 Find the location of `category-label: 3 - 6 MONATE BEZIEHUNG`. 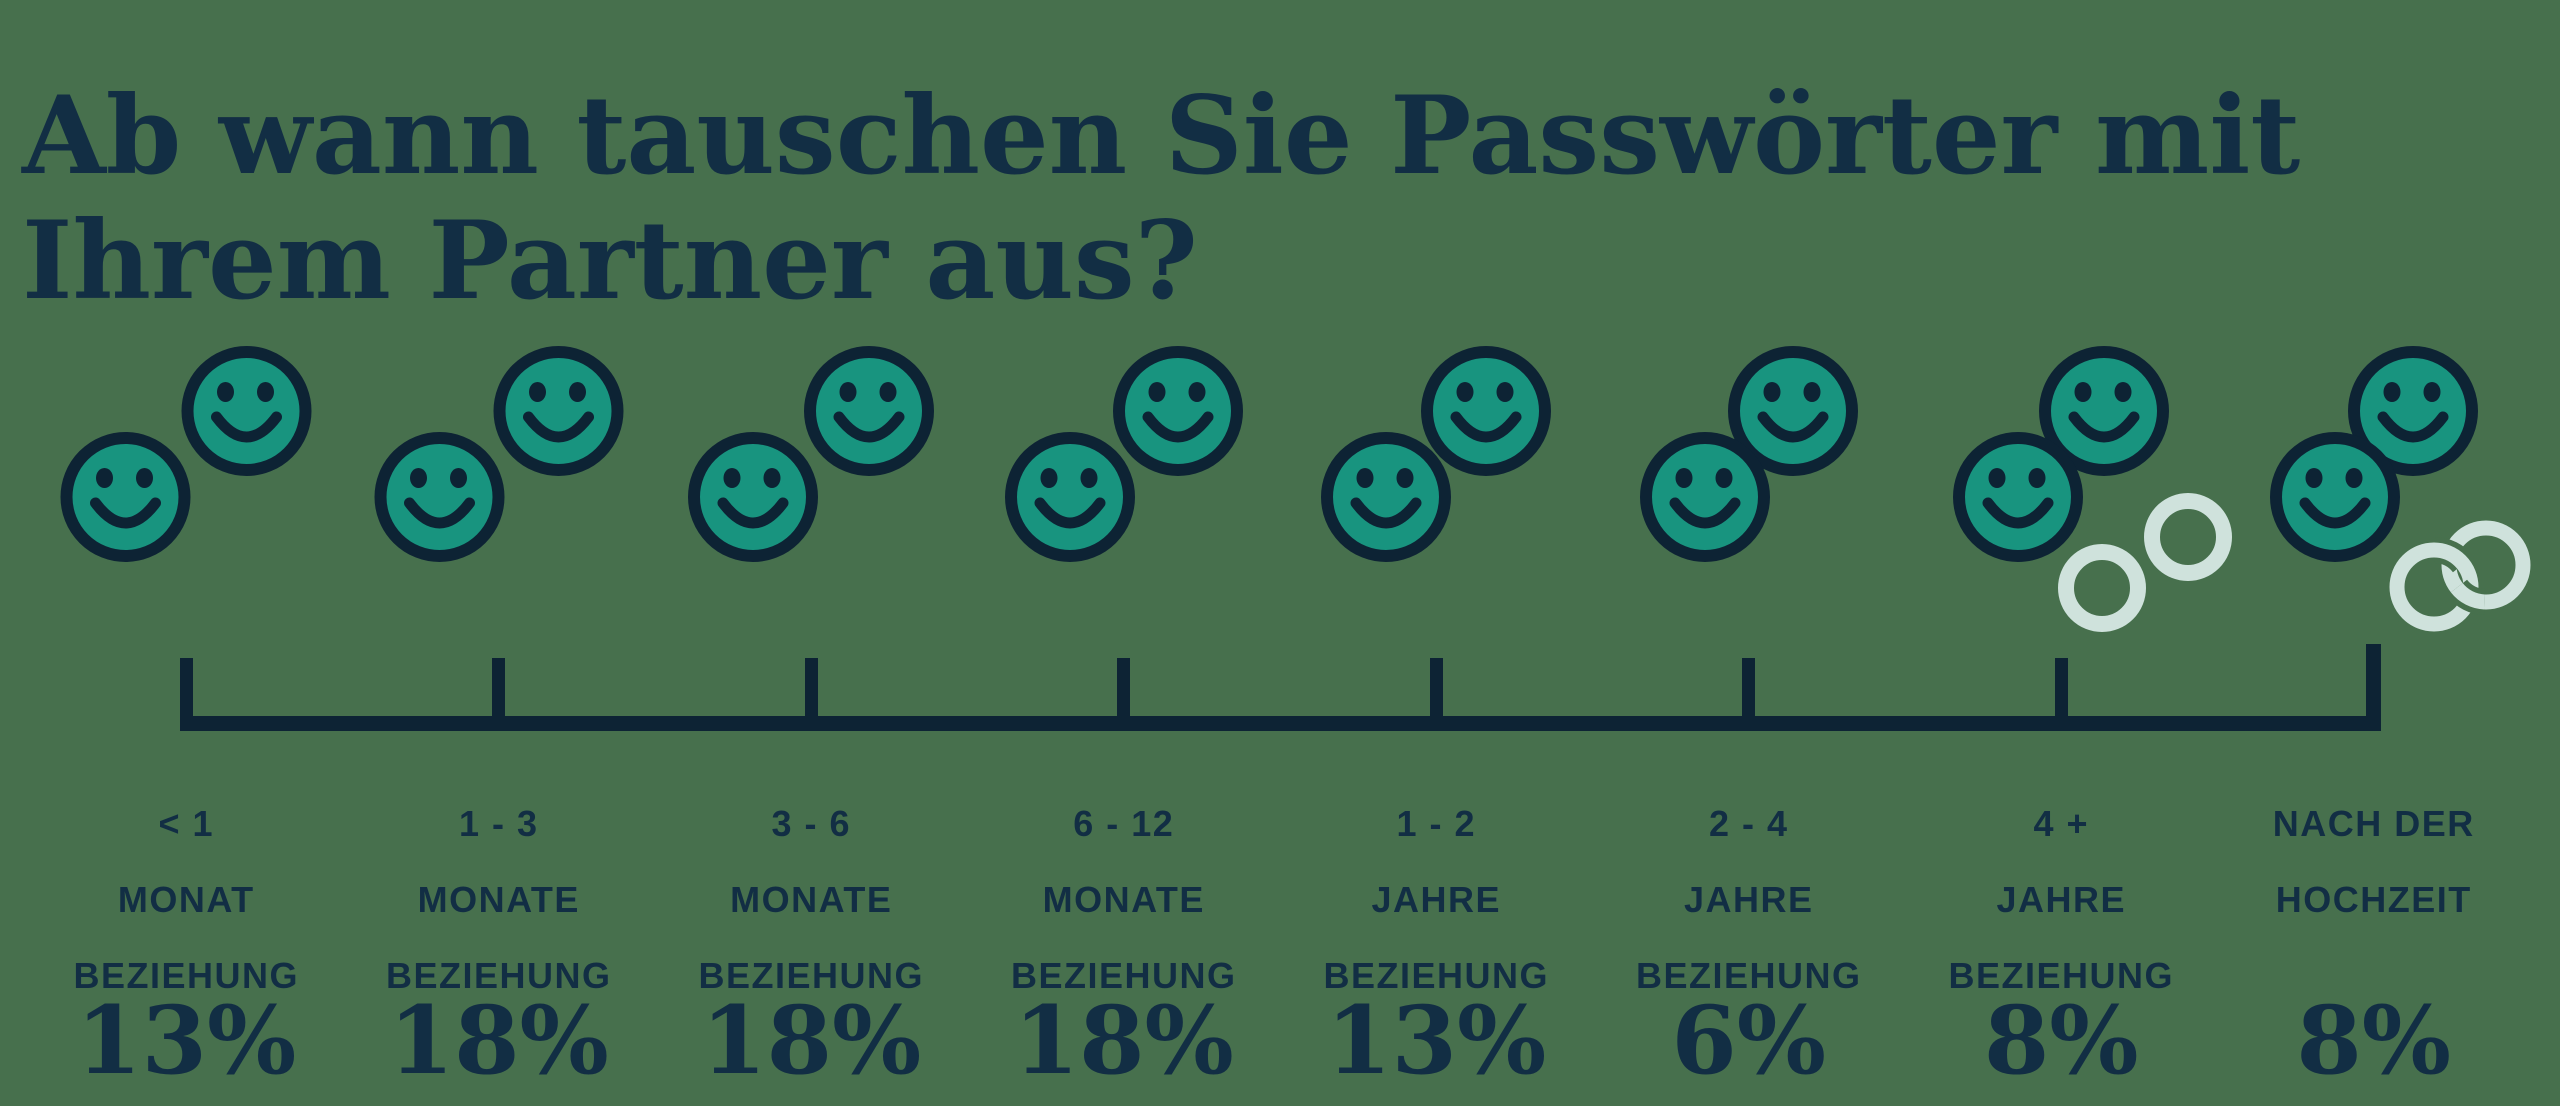

category-label: 3 - 6 MONATE BEZIEHUNG is located at coordinates (811, 899).